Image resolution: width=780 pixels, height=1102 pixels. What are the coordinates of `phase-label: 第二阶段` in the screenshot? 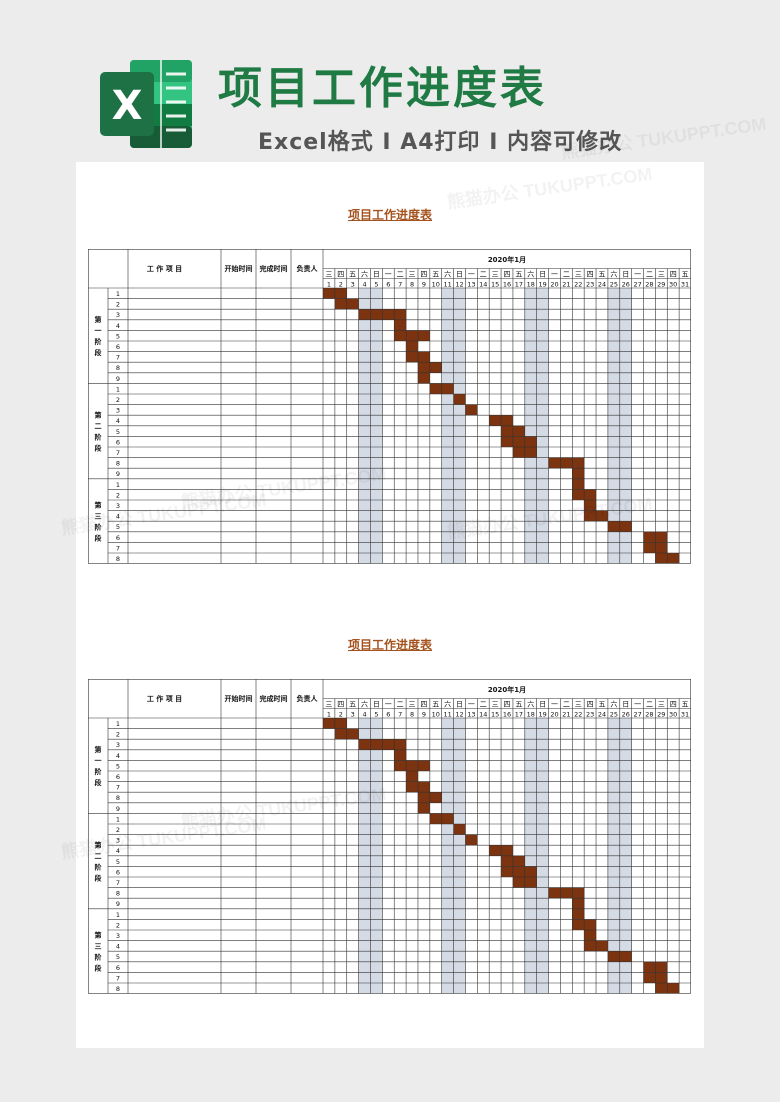 It's located at (99, 432).